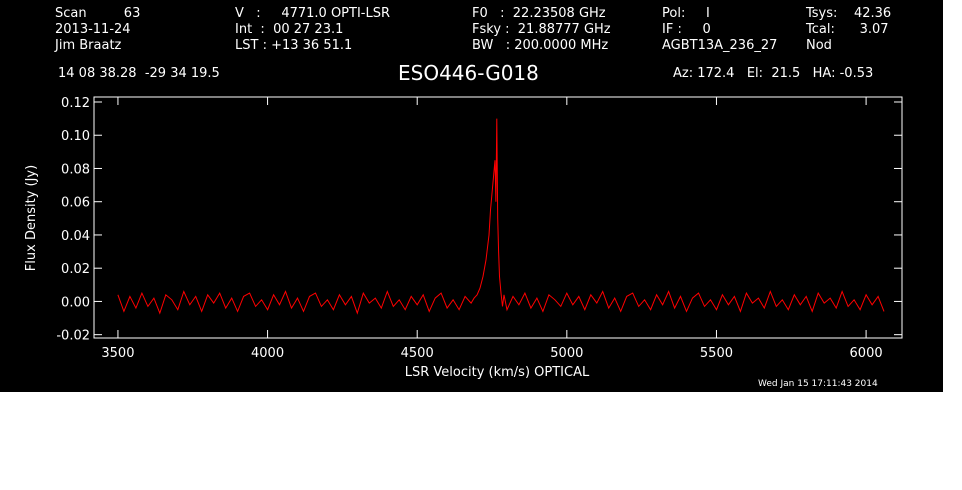  I want to click on integration-time: Int : 00 27 23.1, so click(289, 29).